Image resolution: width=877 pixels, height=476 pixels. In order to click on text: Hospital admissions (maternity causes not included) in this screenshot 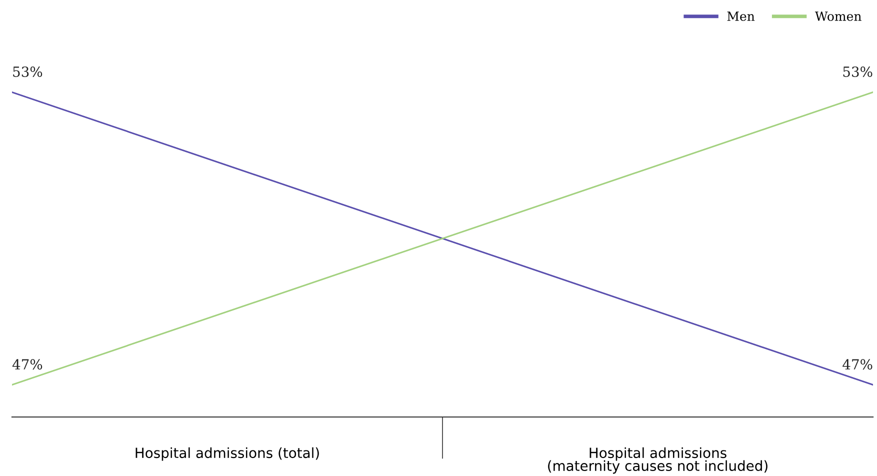, I will do `click(658, 460)`.